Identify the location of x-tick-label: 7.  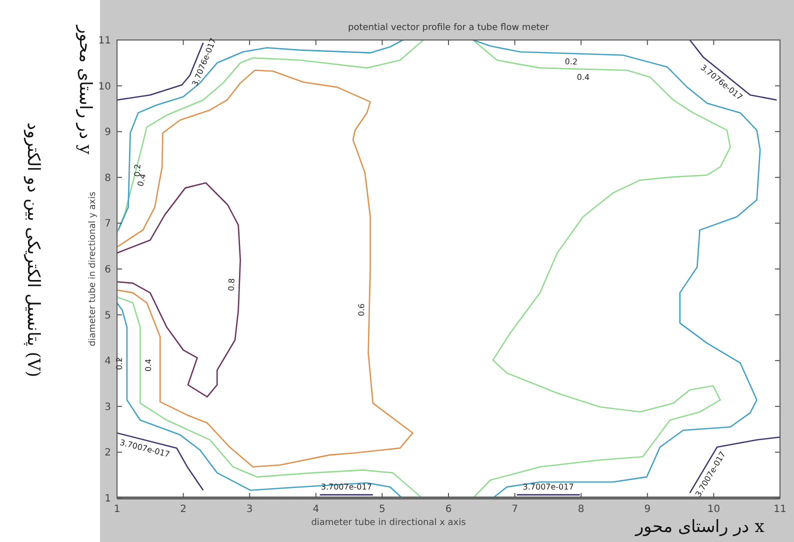
(515, 509).